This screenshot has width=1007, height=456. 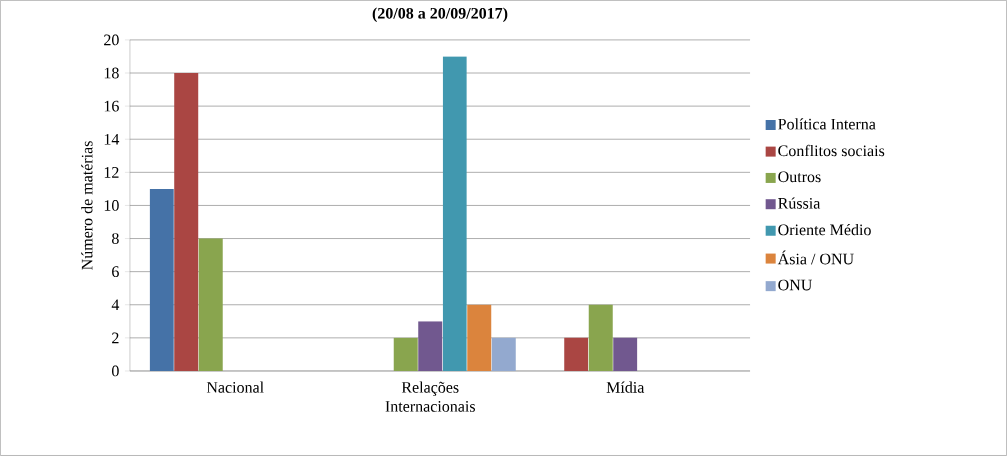 What do you see at coordinates (799, 203) in the screenshot?
I see `legend-label: Rússia` at bounding box center [799, 203].